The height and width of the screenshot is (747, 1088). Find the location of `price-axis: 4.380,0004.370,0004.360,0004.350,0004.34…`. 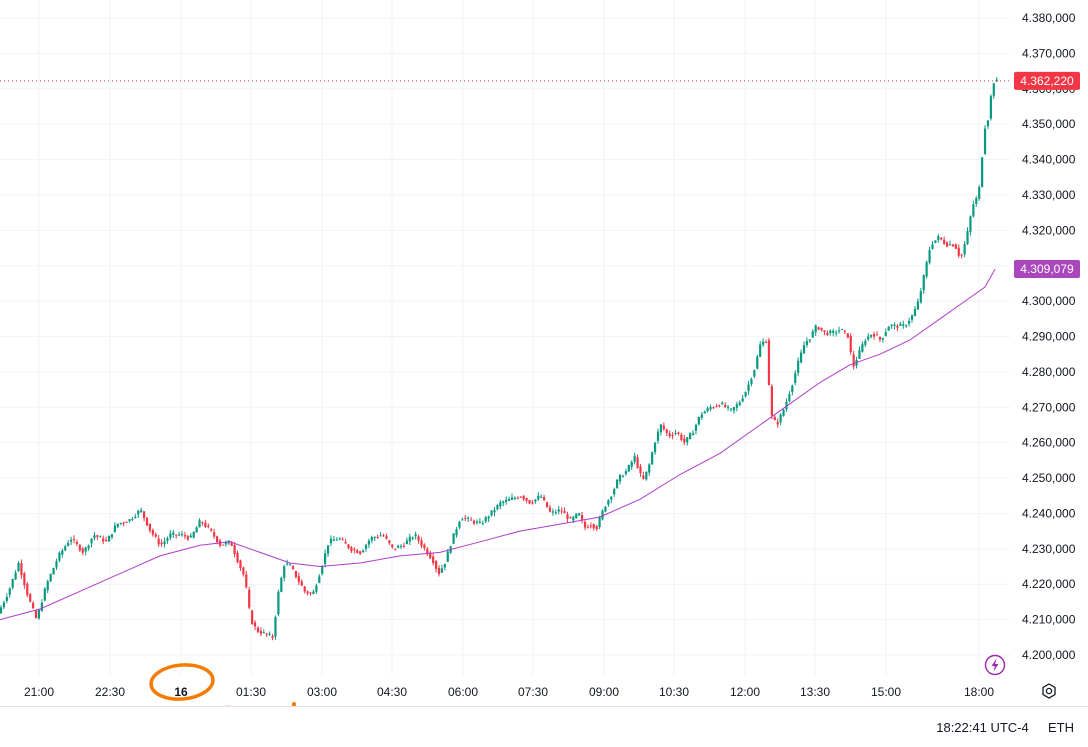

price-axis: 4.380,0004.370,0004.360,0004.350,0004.34… is located at coordinates (1049, 336).